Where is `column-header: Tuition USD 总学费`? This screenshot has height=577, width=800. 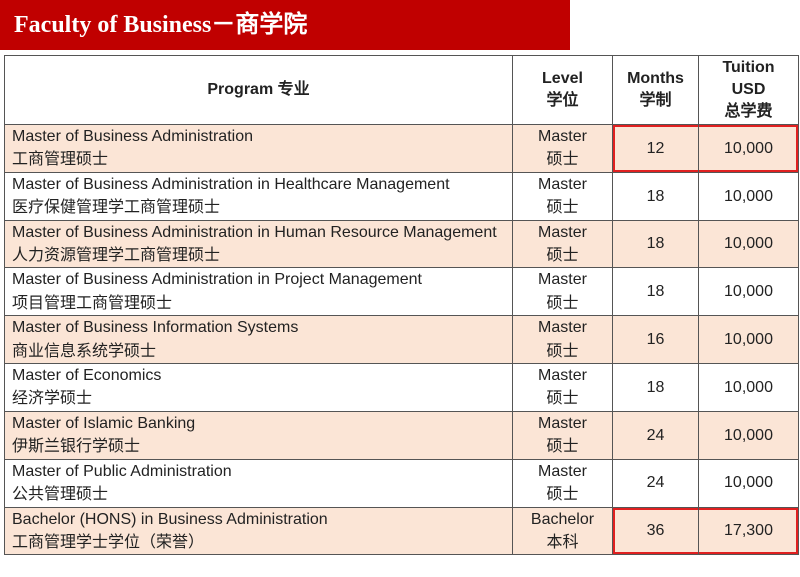
column-header: Tuition USD 总学费 is located at coordinates (748, 90).